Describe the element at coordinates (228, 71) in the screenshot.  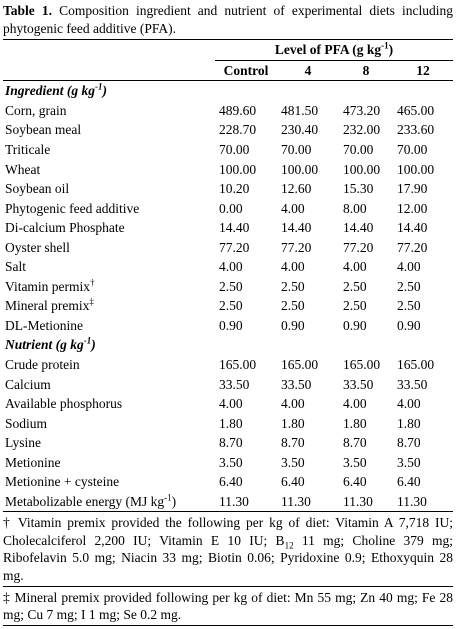
I see `column-header-row: Control 4 8 12` at that location.